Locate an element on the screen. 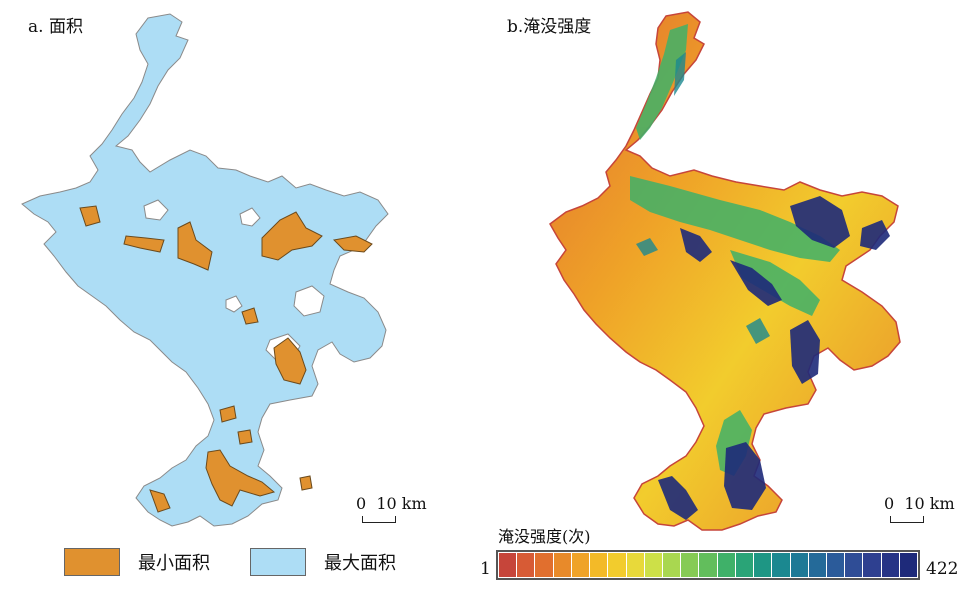 Image resolution: width=980 pixels, height=589 pixels. panel-a-scale-line is located at coordinates (379, 519).